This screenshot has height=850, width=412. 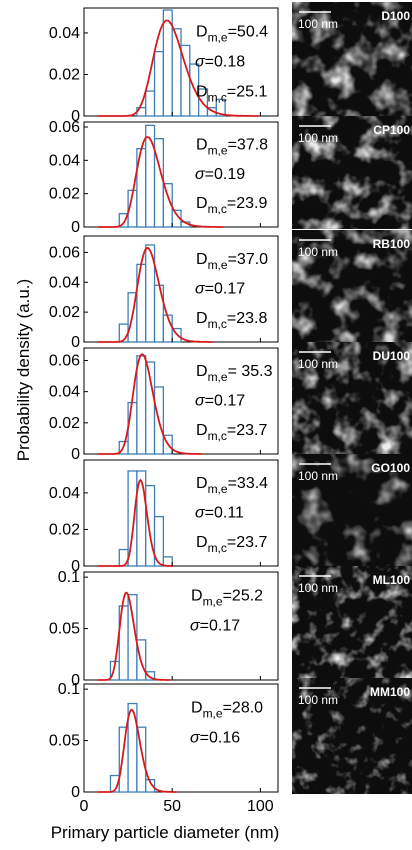 What do you see at coordinates (231, 94) in the screenshot?
I see `dmc-label: Dm,c=25.1` at bounding box center [231, 94].